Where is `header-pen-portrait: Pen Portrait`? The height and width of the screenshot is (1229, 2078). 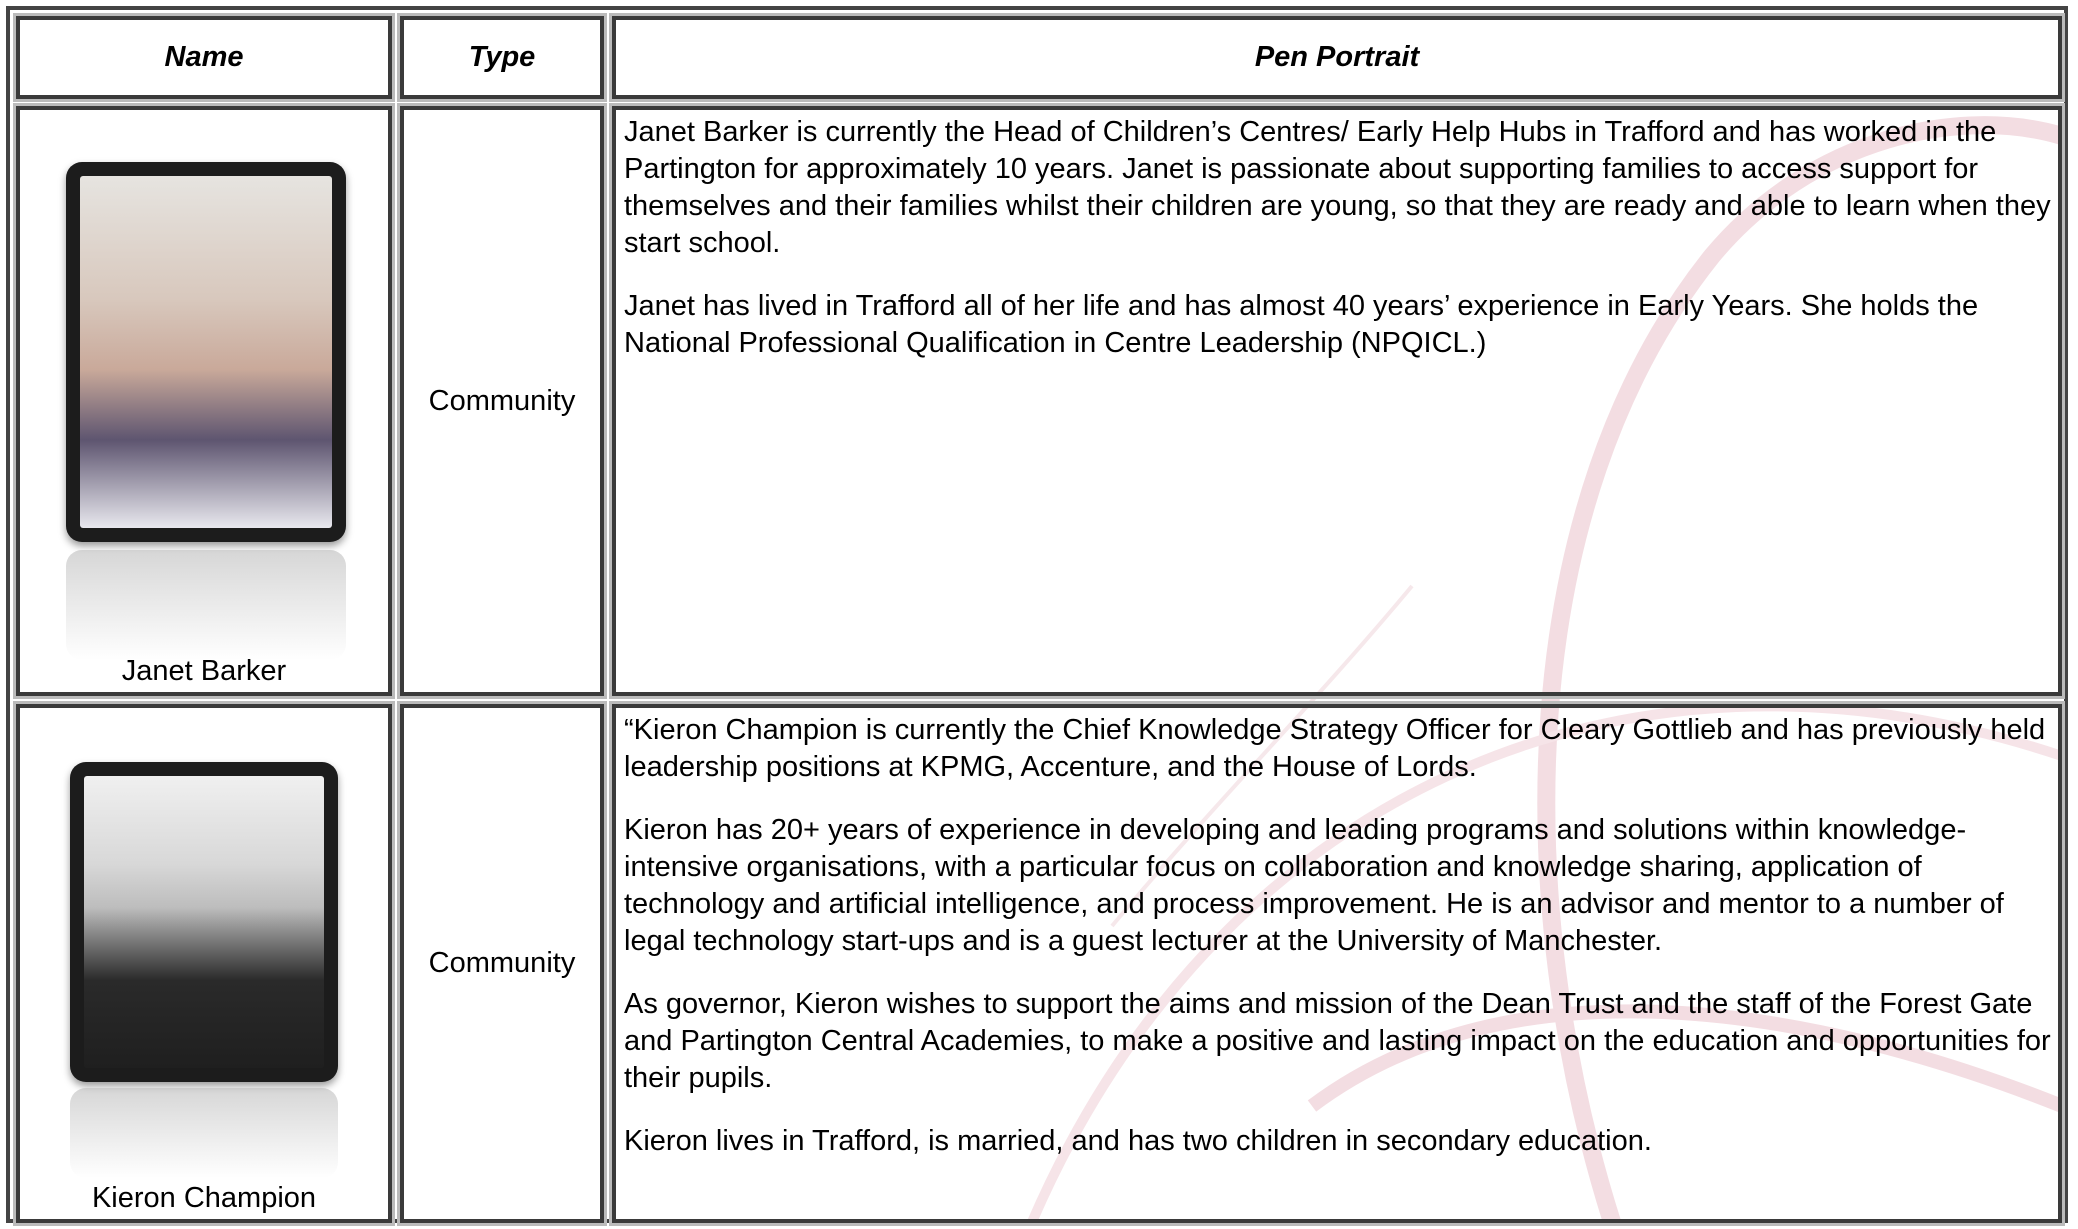 header-pen-portrait: Pen Portrait is located at coordinates (1337, 57).